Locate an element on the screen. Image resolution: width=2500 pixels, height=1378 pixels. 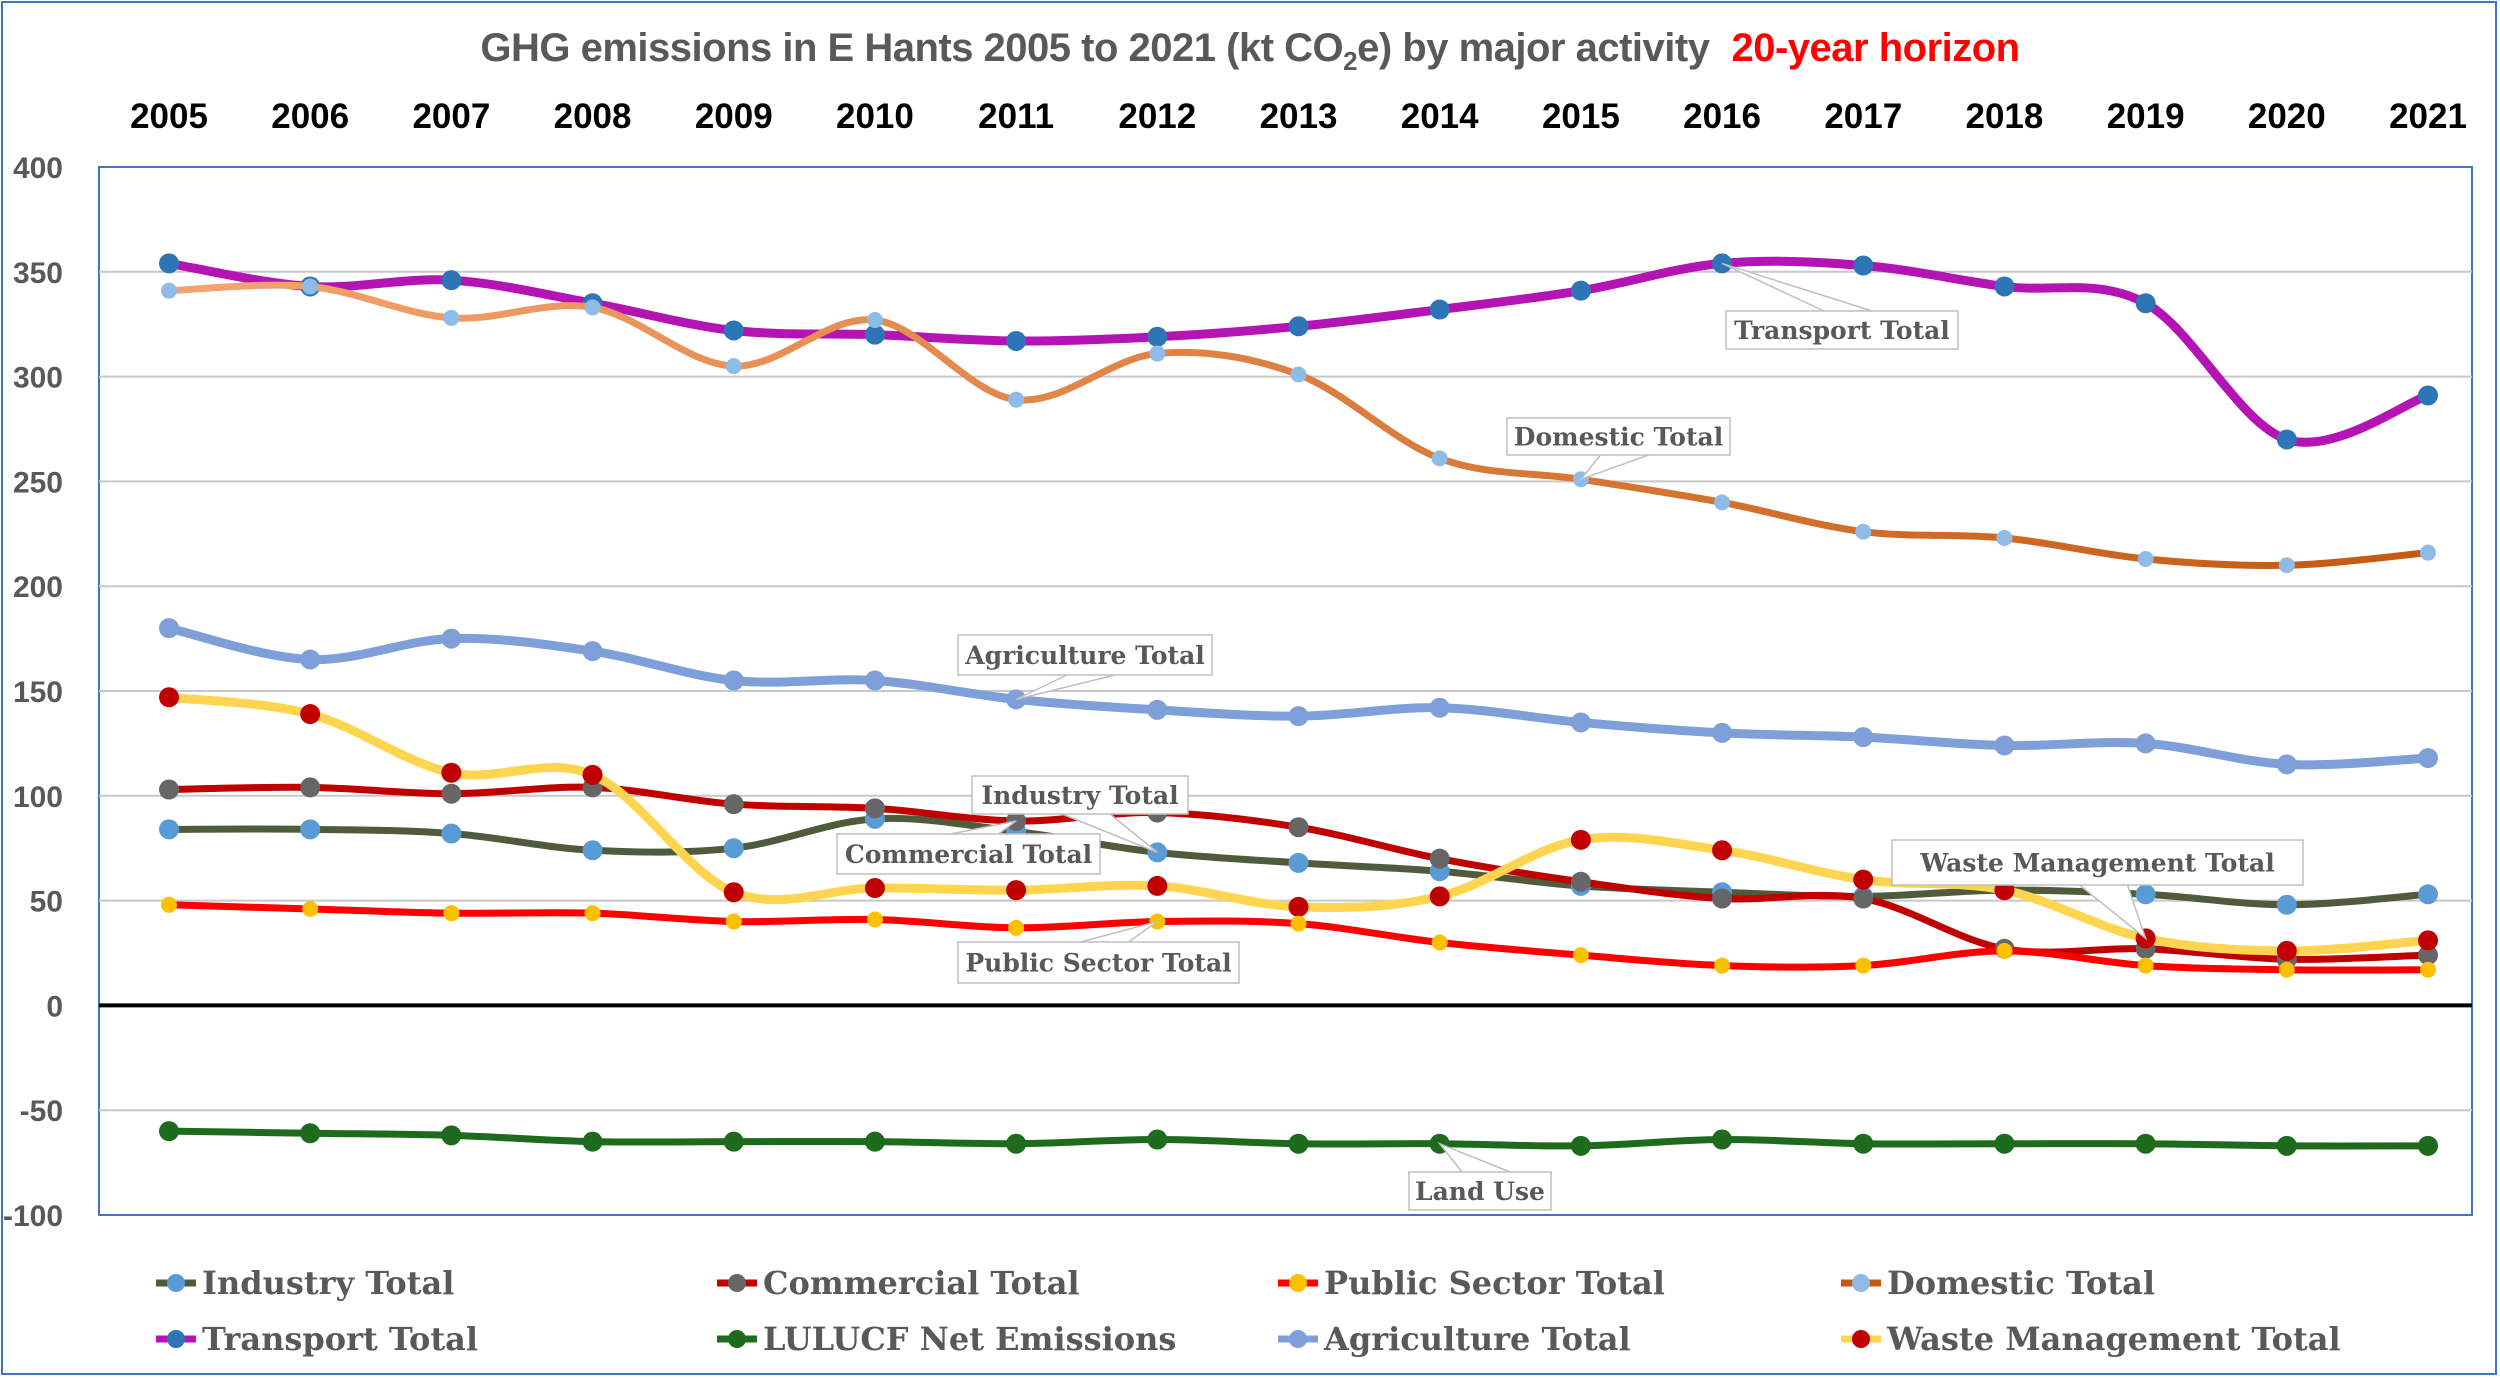
series-agriculture-total is located at coordinates (1298, 696).